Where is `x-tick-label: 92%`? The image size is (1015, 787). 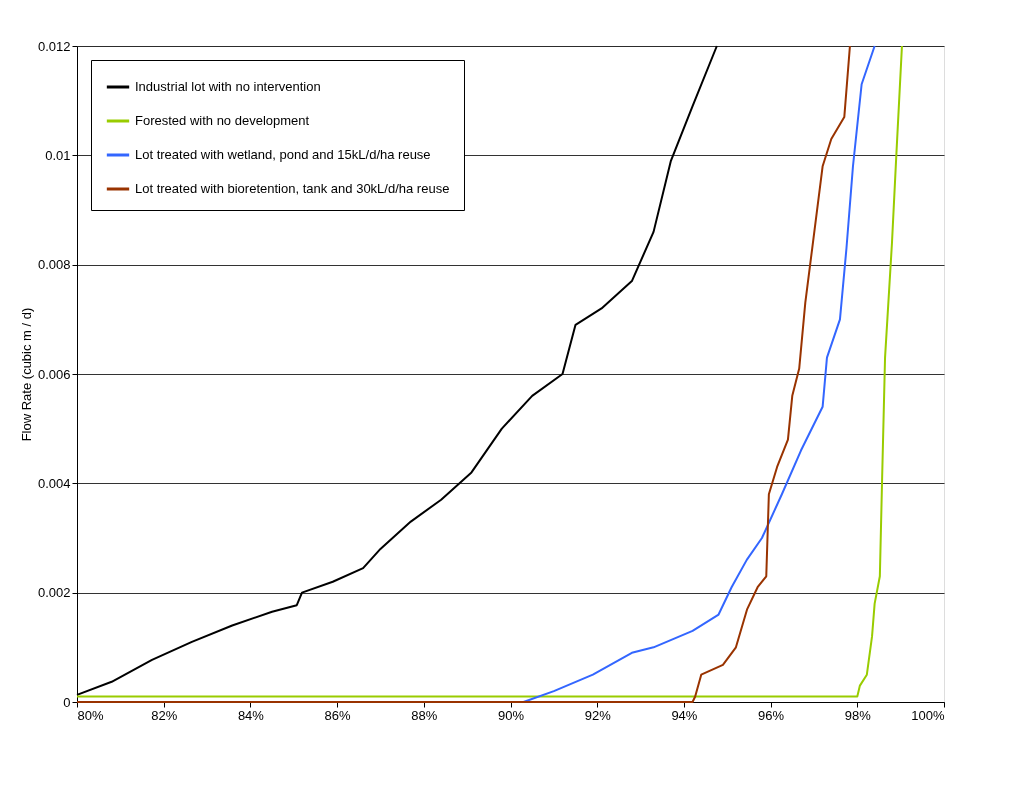 x-tick-label: 92% is located at coordinates (598, 715).